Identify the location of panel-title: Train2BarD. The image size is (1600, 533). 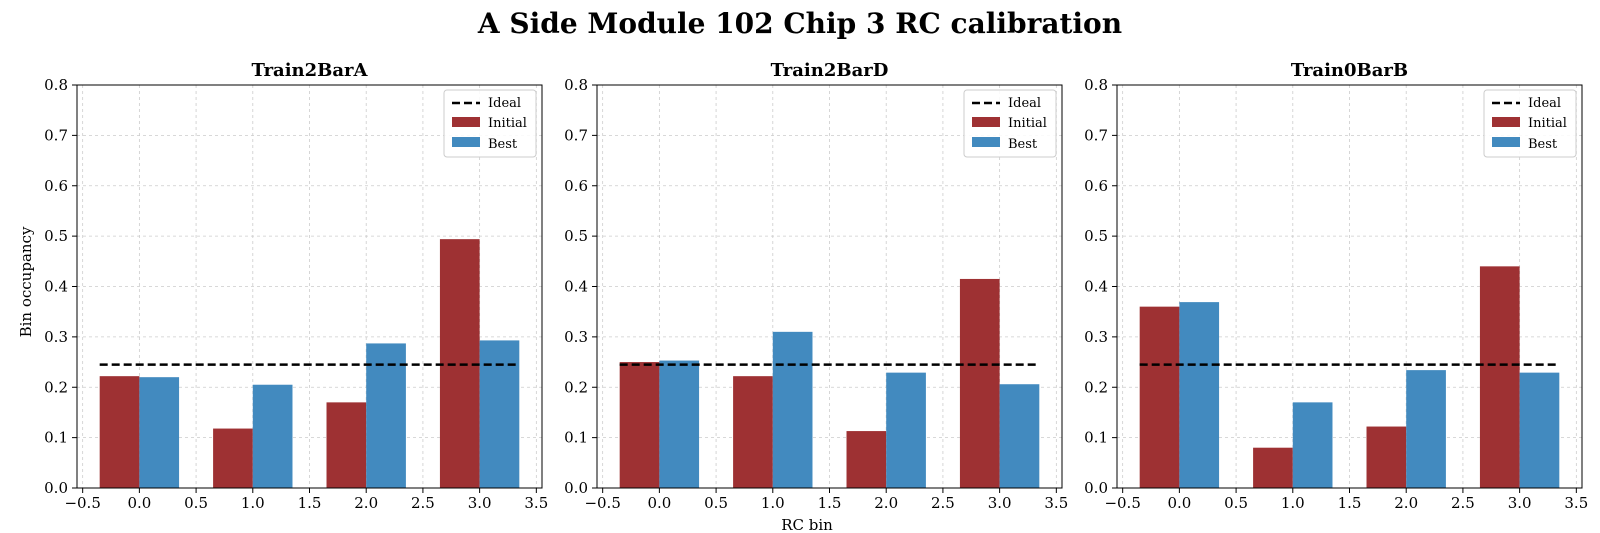
(830, 70).